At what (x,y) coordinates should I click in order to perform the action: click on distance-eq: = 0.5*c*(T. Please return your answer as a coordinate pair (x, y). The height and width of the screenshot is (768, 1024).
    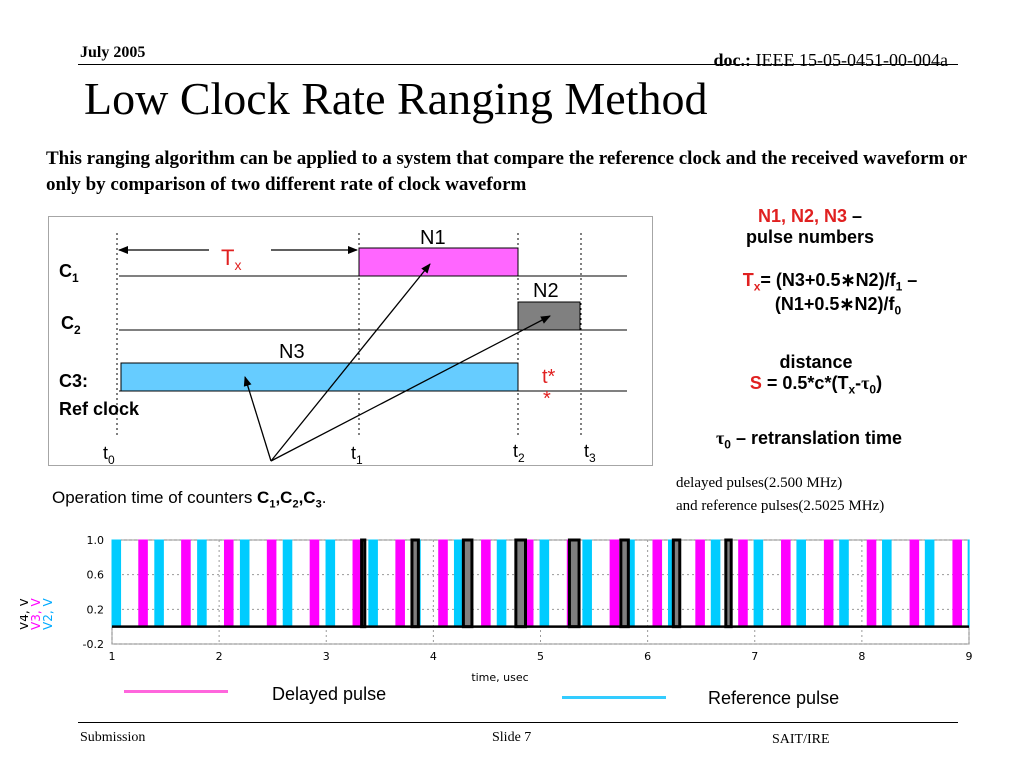
    Looking at the image, I should click on (805, 383).